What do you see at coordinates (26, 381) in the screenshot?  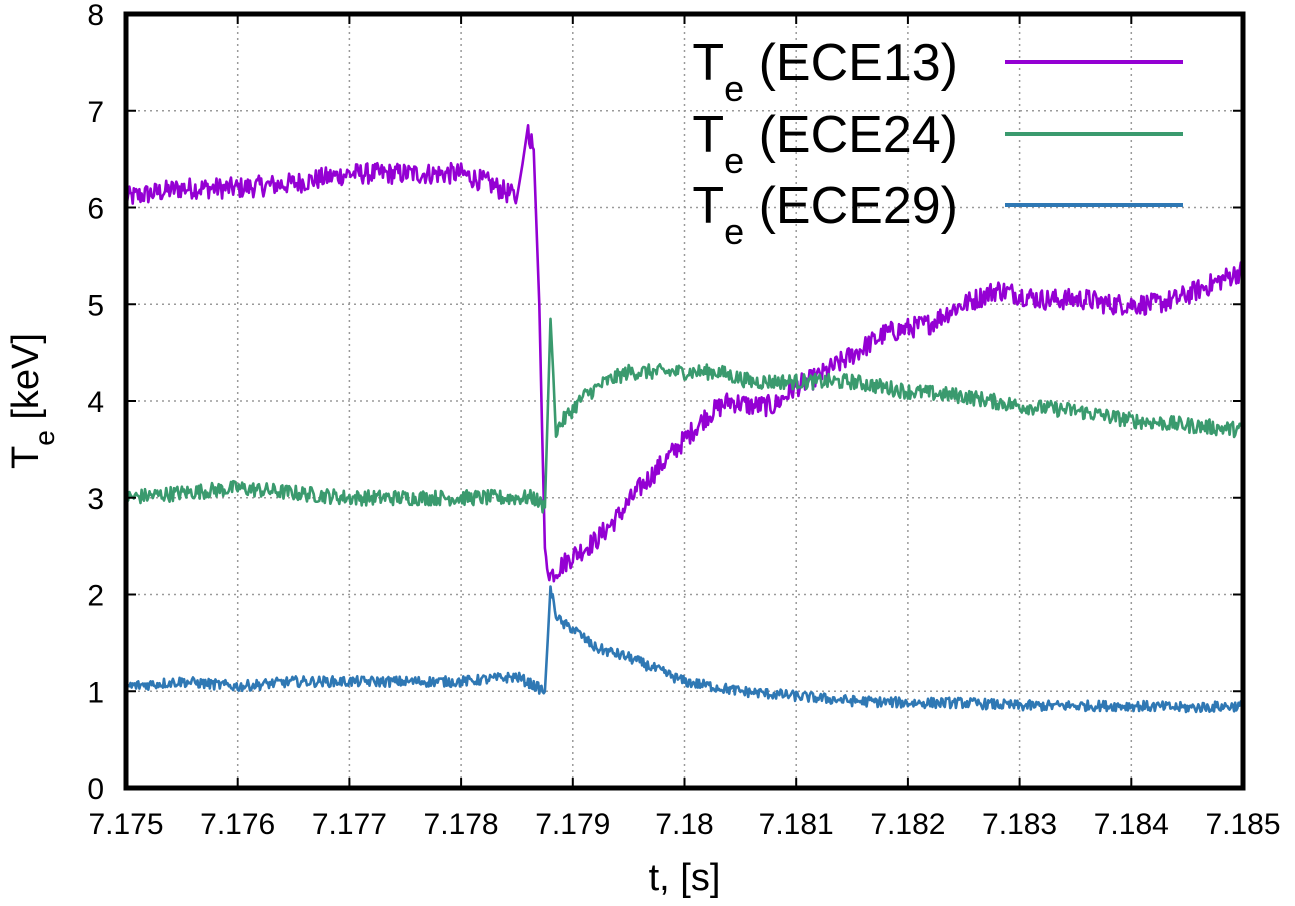 I see `y-axis-title-rest: [keV]` at bounding box center [26, 381].